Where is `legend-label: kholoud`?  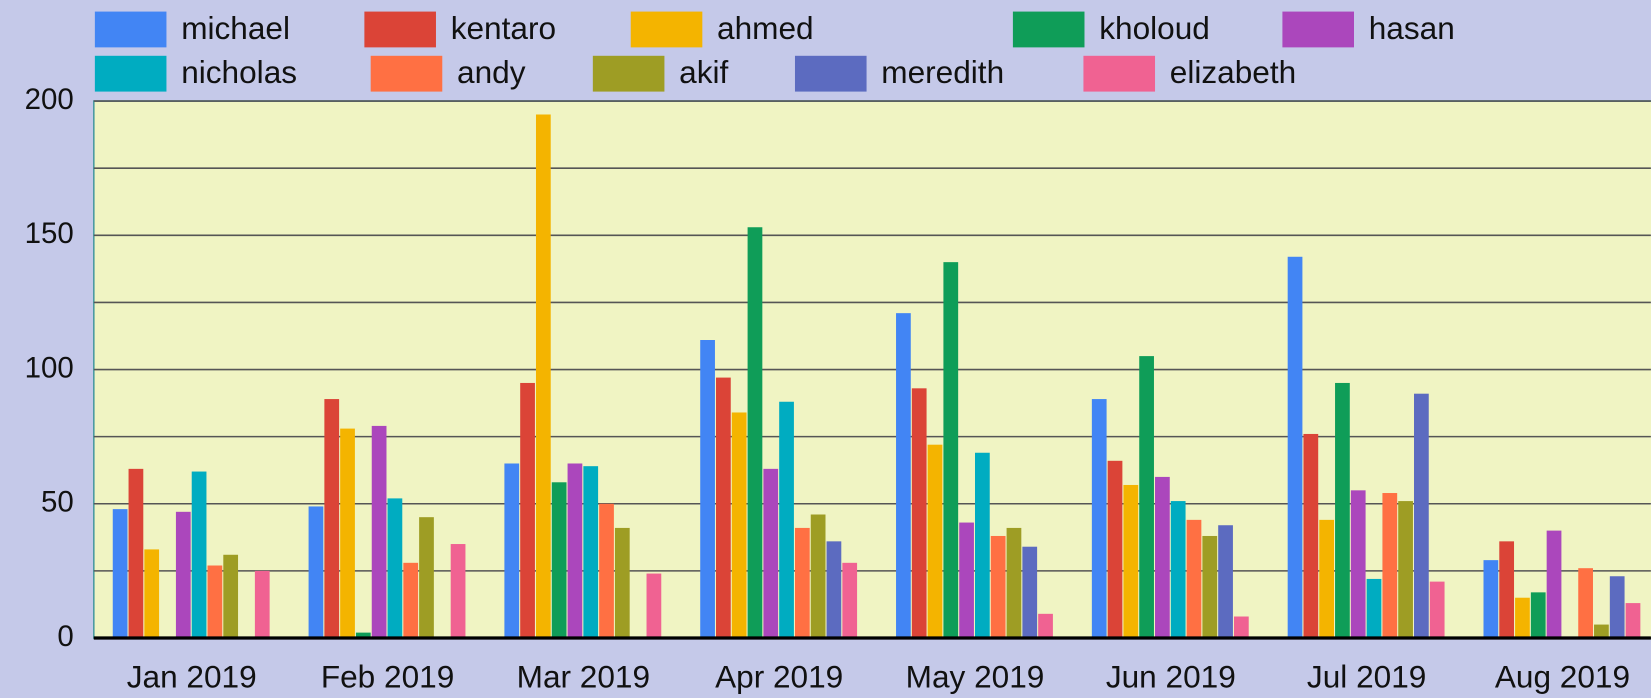
legend-label: kholoud is located at coordinates (1154, 28).